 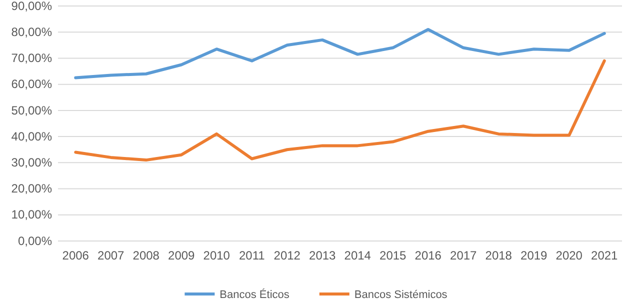 What do you see at coordinates (569, 255) in the screenshot?
I see `x-tick-label: 2020` at bounding box center [569, 255].